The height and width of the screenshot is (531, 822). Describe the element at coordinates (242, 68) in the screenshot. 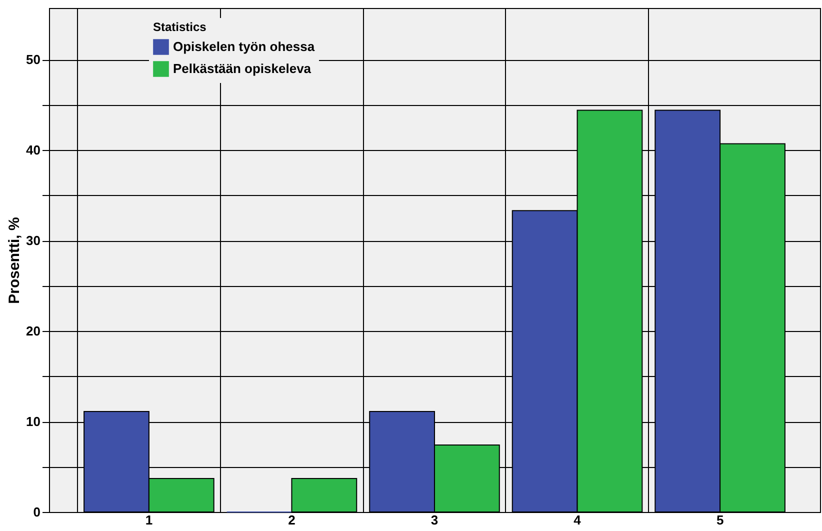

I see `legend-label: Pelkästään opiskeleva` at that location.